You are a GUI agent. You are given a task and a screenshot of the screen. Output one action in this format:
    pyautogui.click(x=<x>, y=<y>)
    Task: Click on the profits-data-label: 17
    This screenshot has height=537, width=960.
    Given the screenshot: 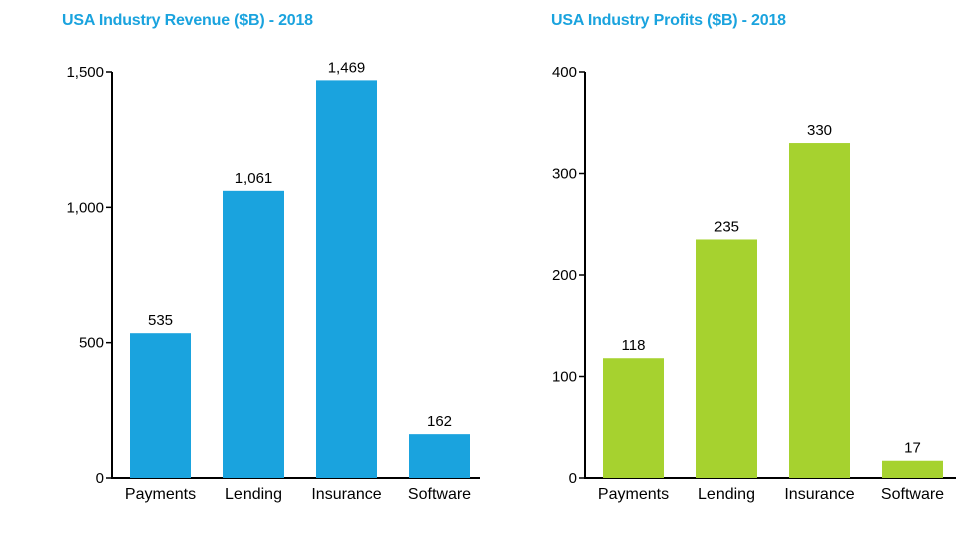 What is the action you would take?
    pyautogui.click(x=912, y=448)
    